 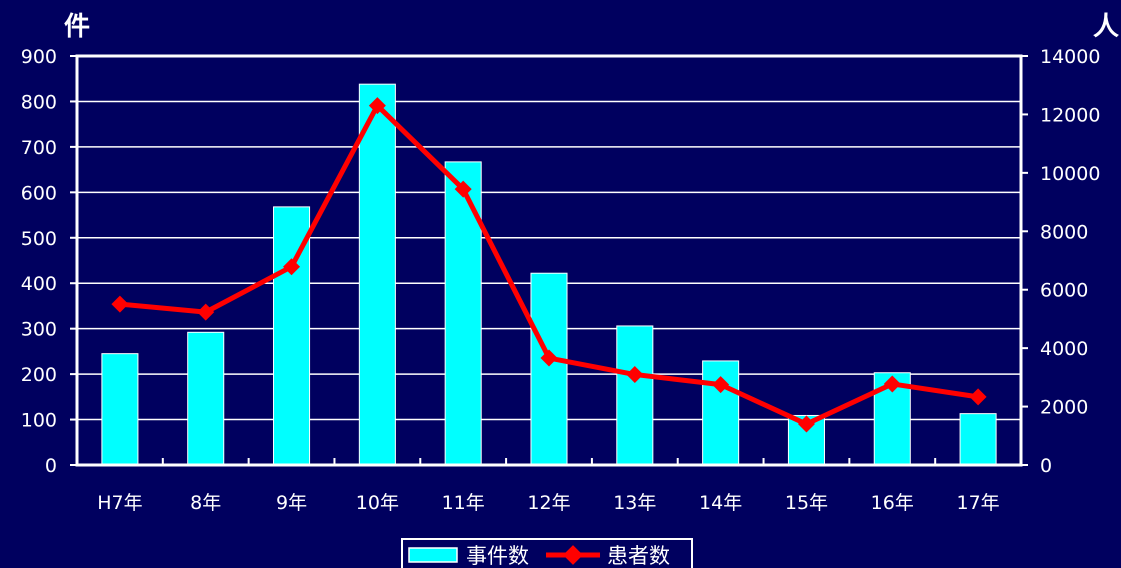 I want to click on left-tick-label: 400, so click(x=39, y=284).